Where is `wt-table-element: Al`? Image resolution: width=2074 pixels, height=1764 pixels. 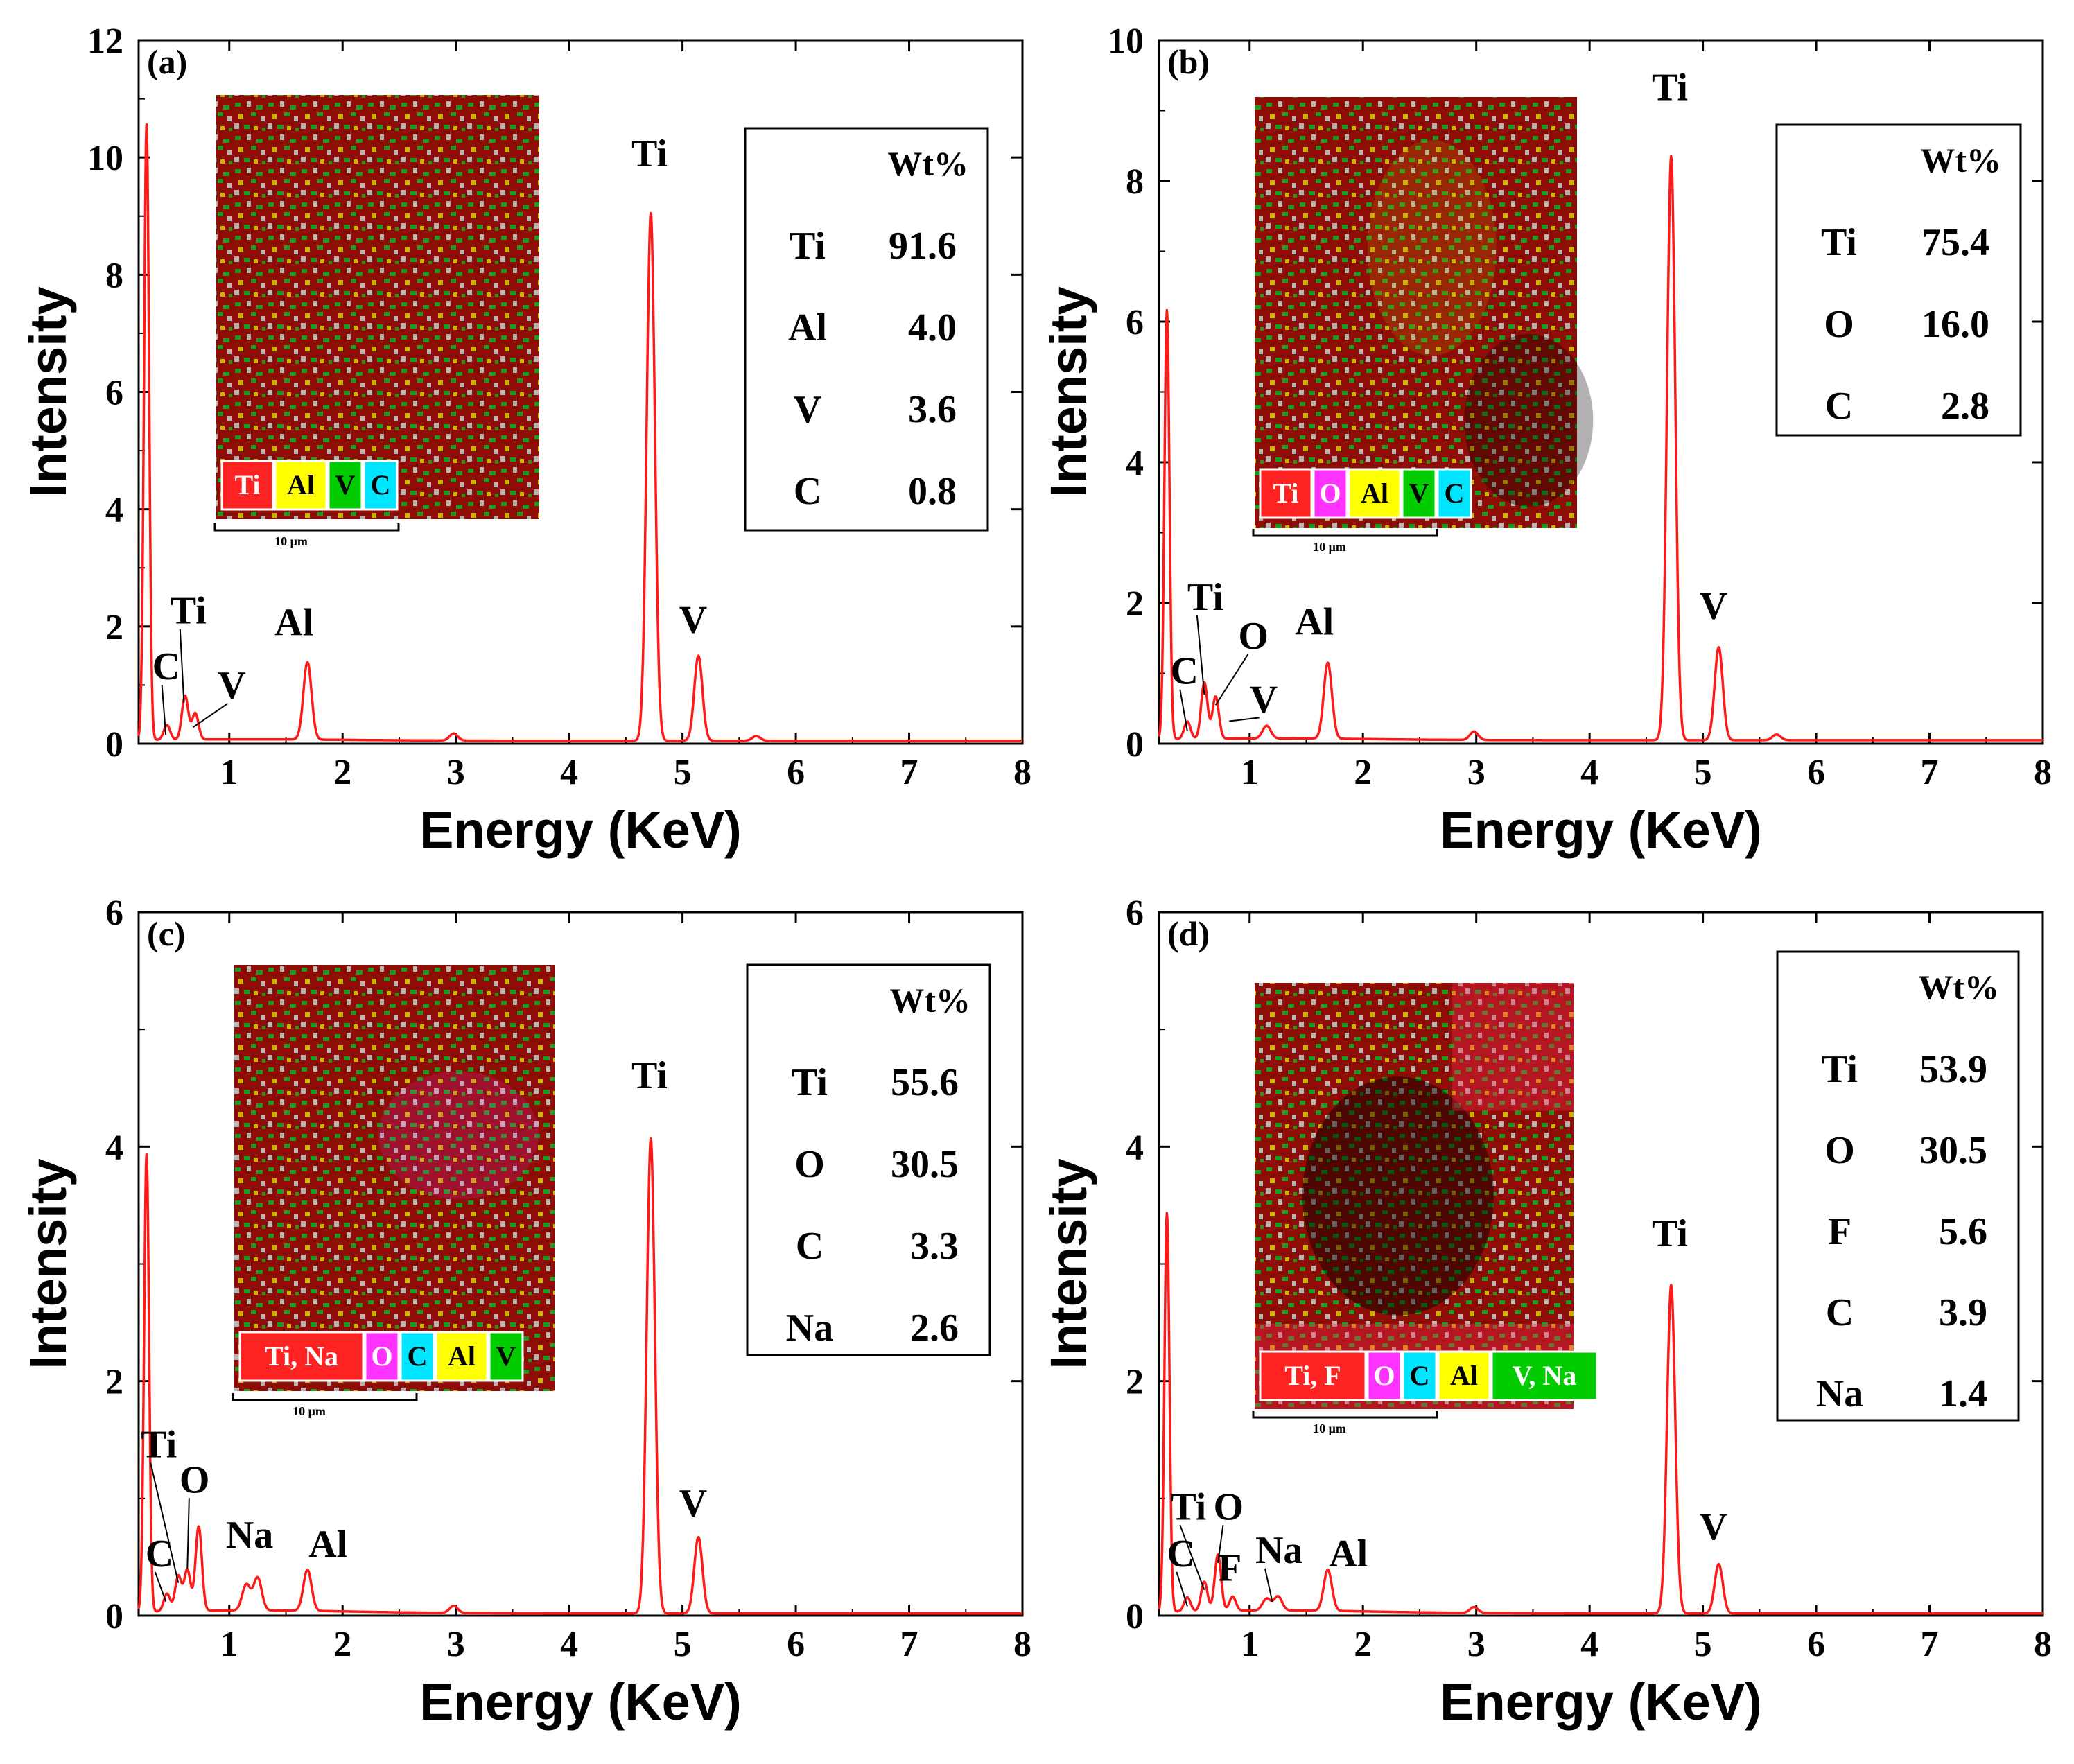
wt-table-element: Al is located at coordinates (808, 327).